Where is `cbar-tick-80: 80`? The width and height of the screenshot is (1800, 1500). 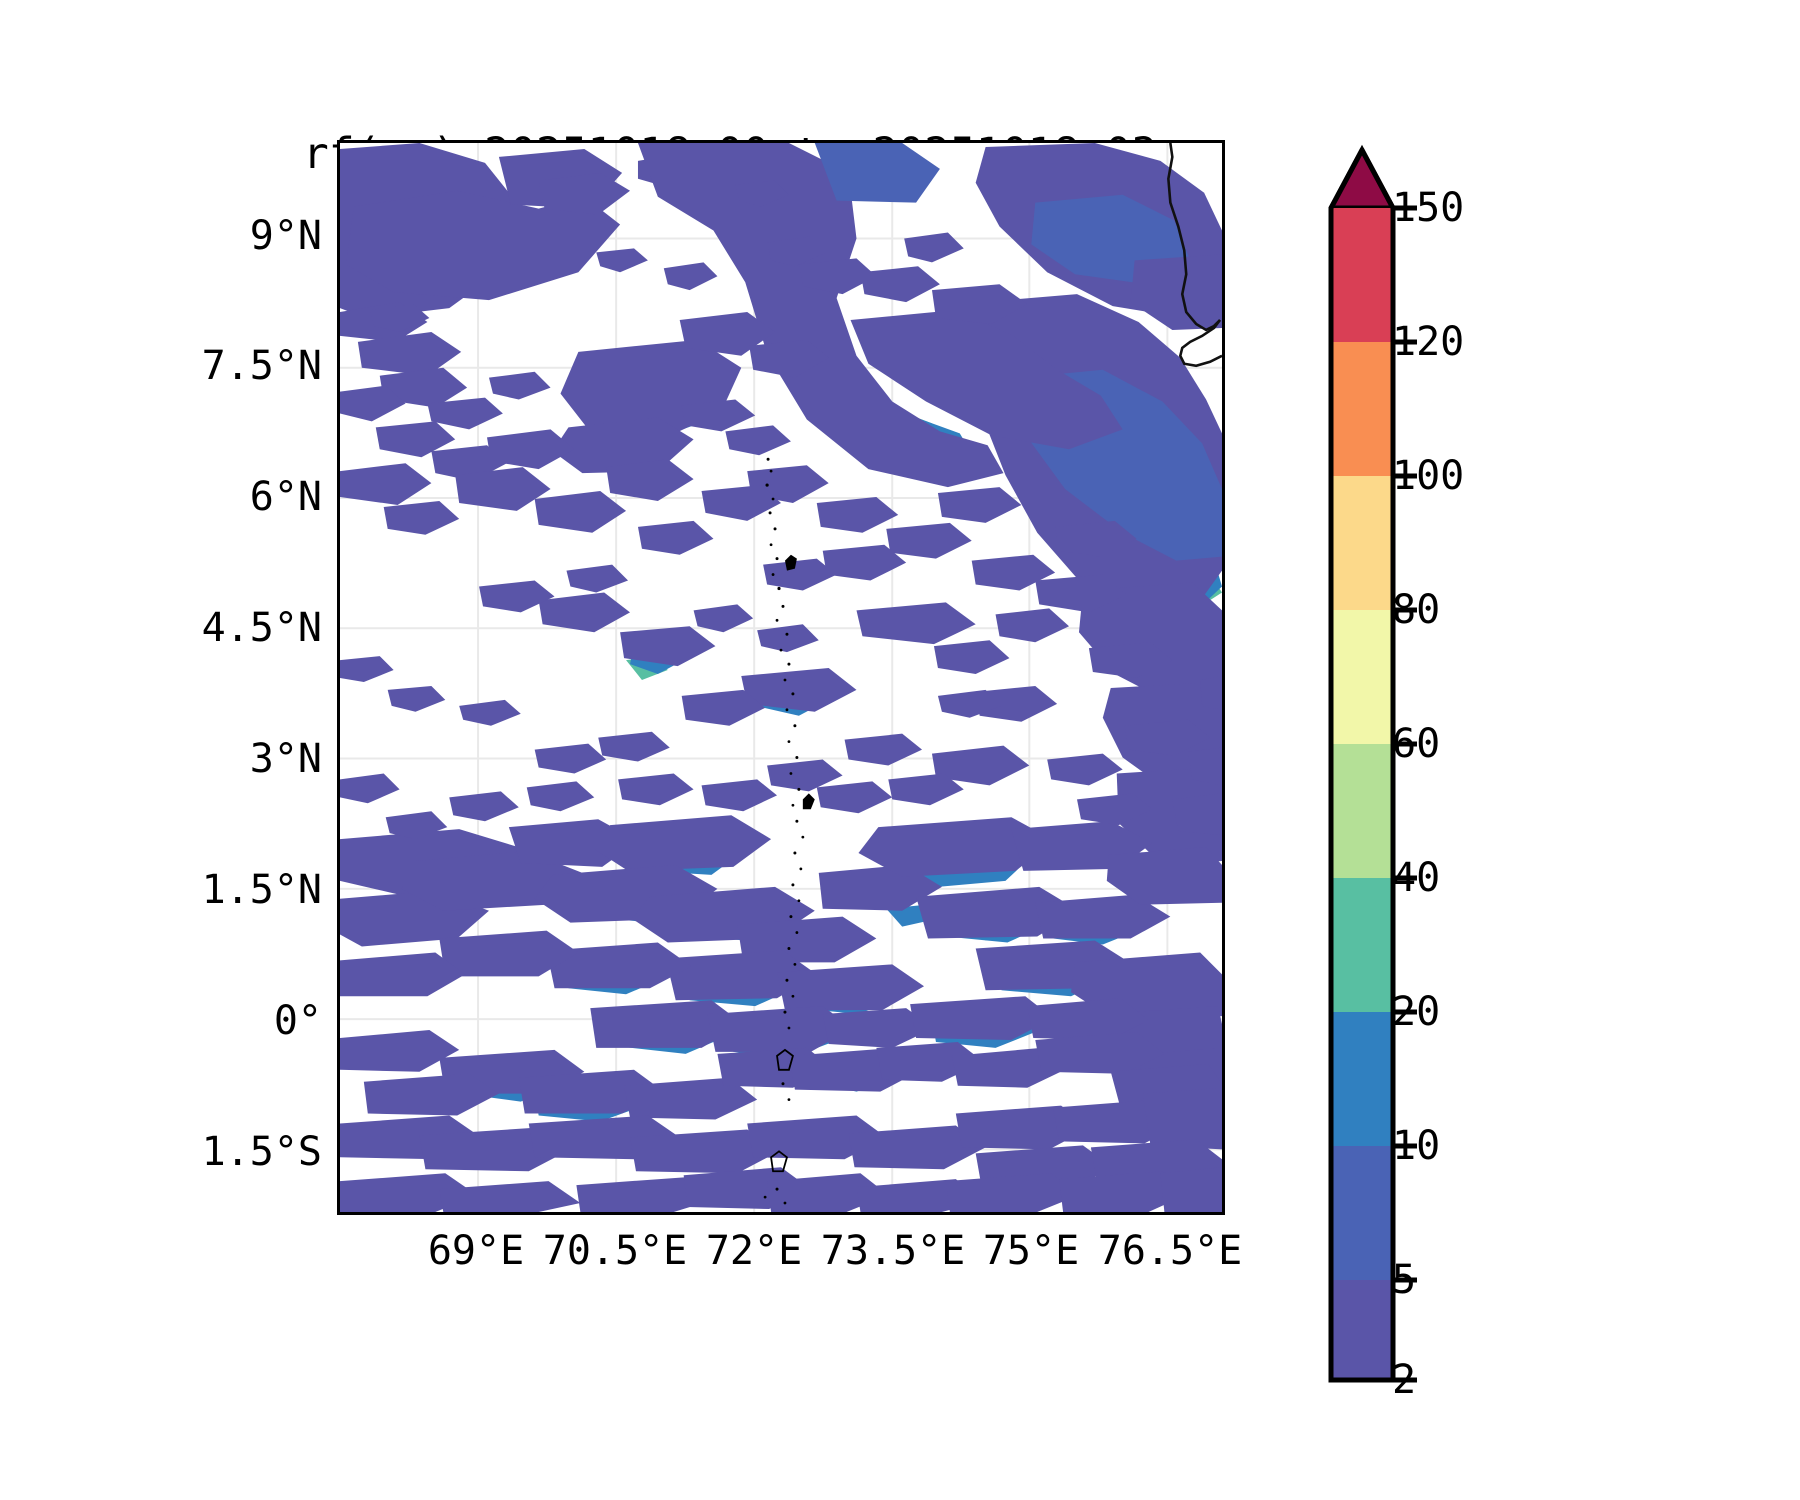
cbar-tick-80: 80 is located at coordinates (1416, 610).